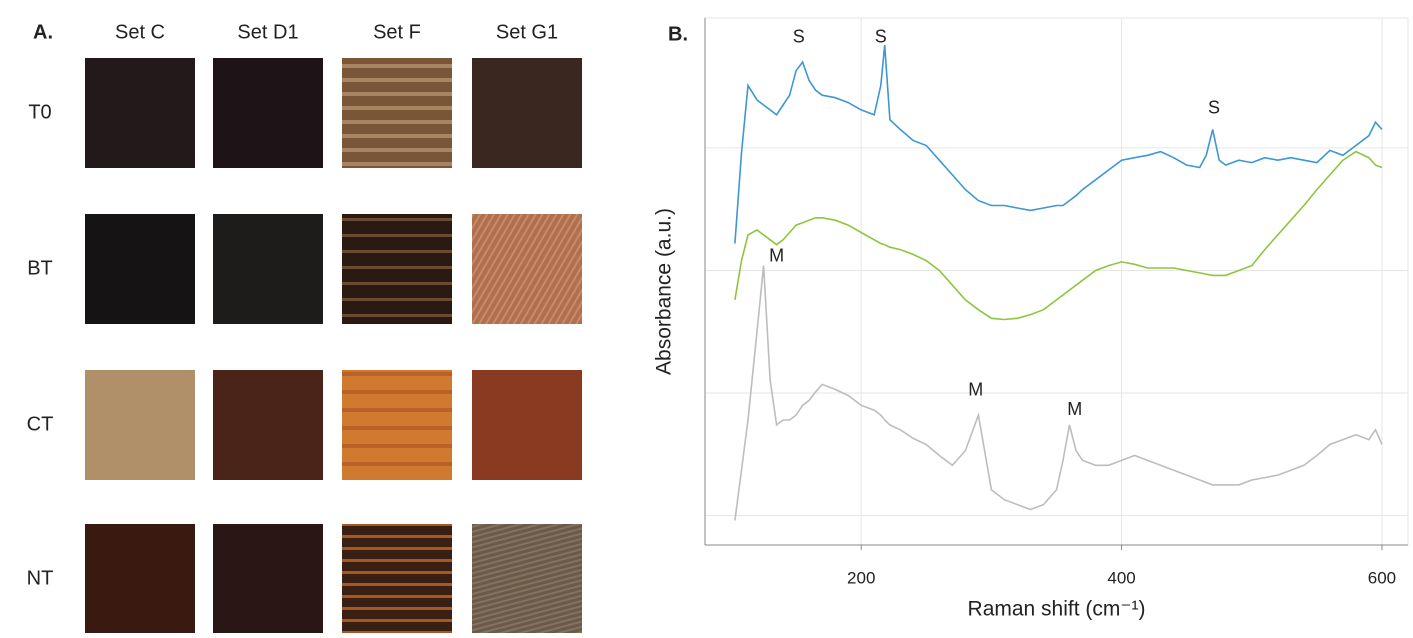 The width and height of the screenshot is (1413, 638). I want to click on panel-label: B., so click(678, 34).